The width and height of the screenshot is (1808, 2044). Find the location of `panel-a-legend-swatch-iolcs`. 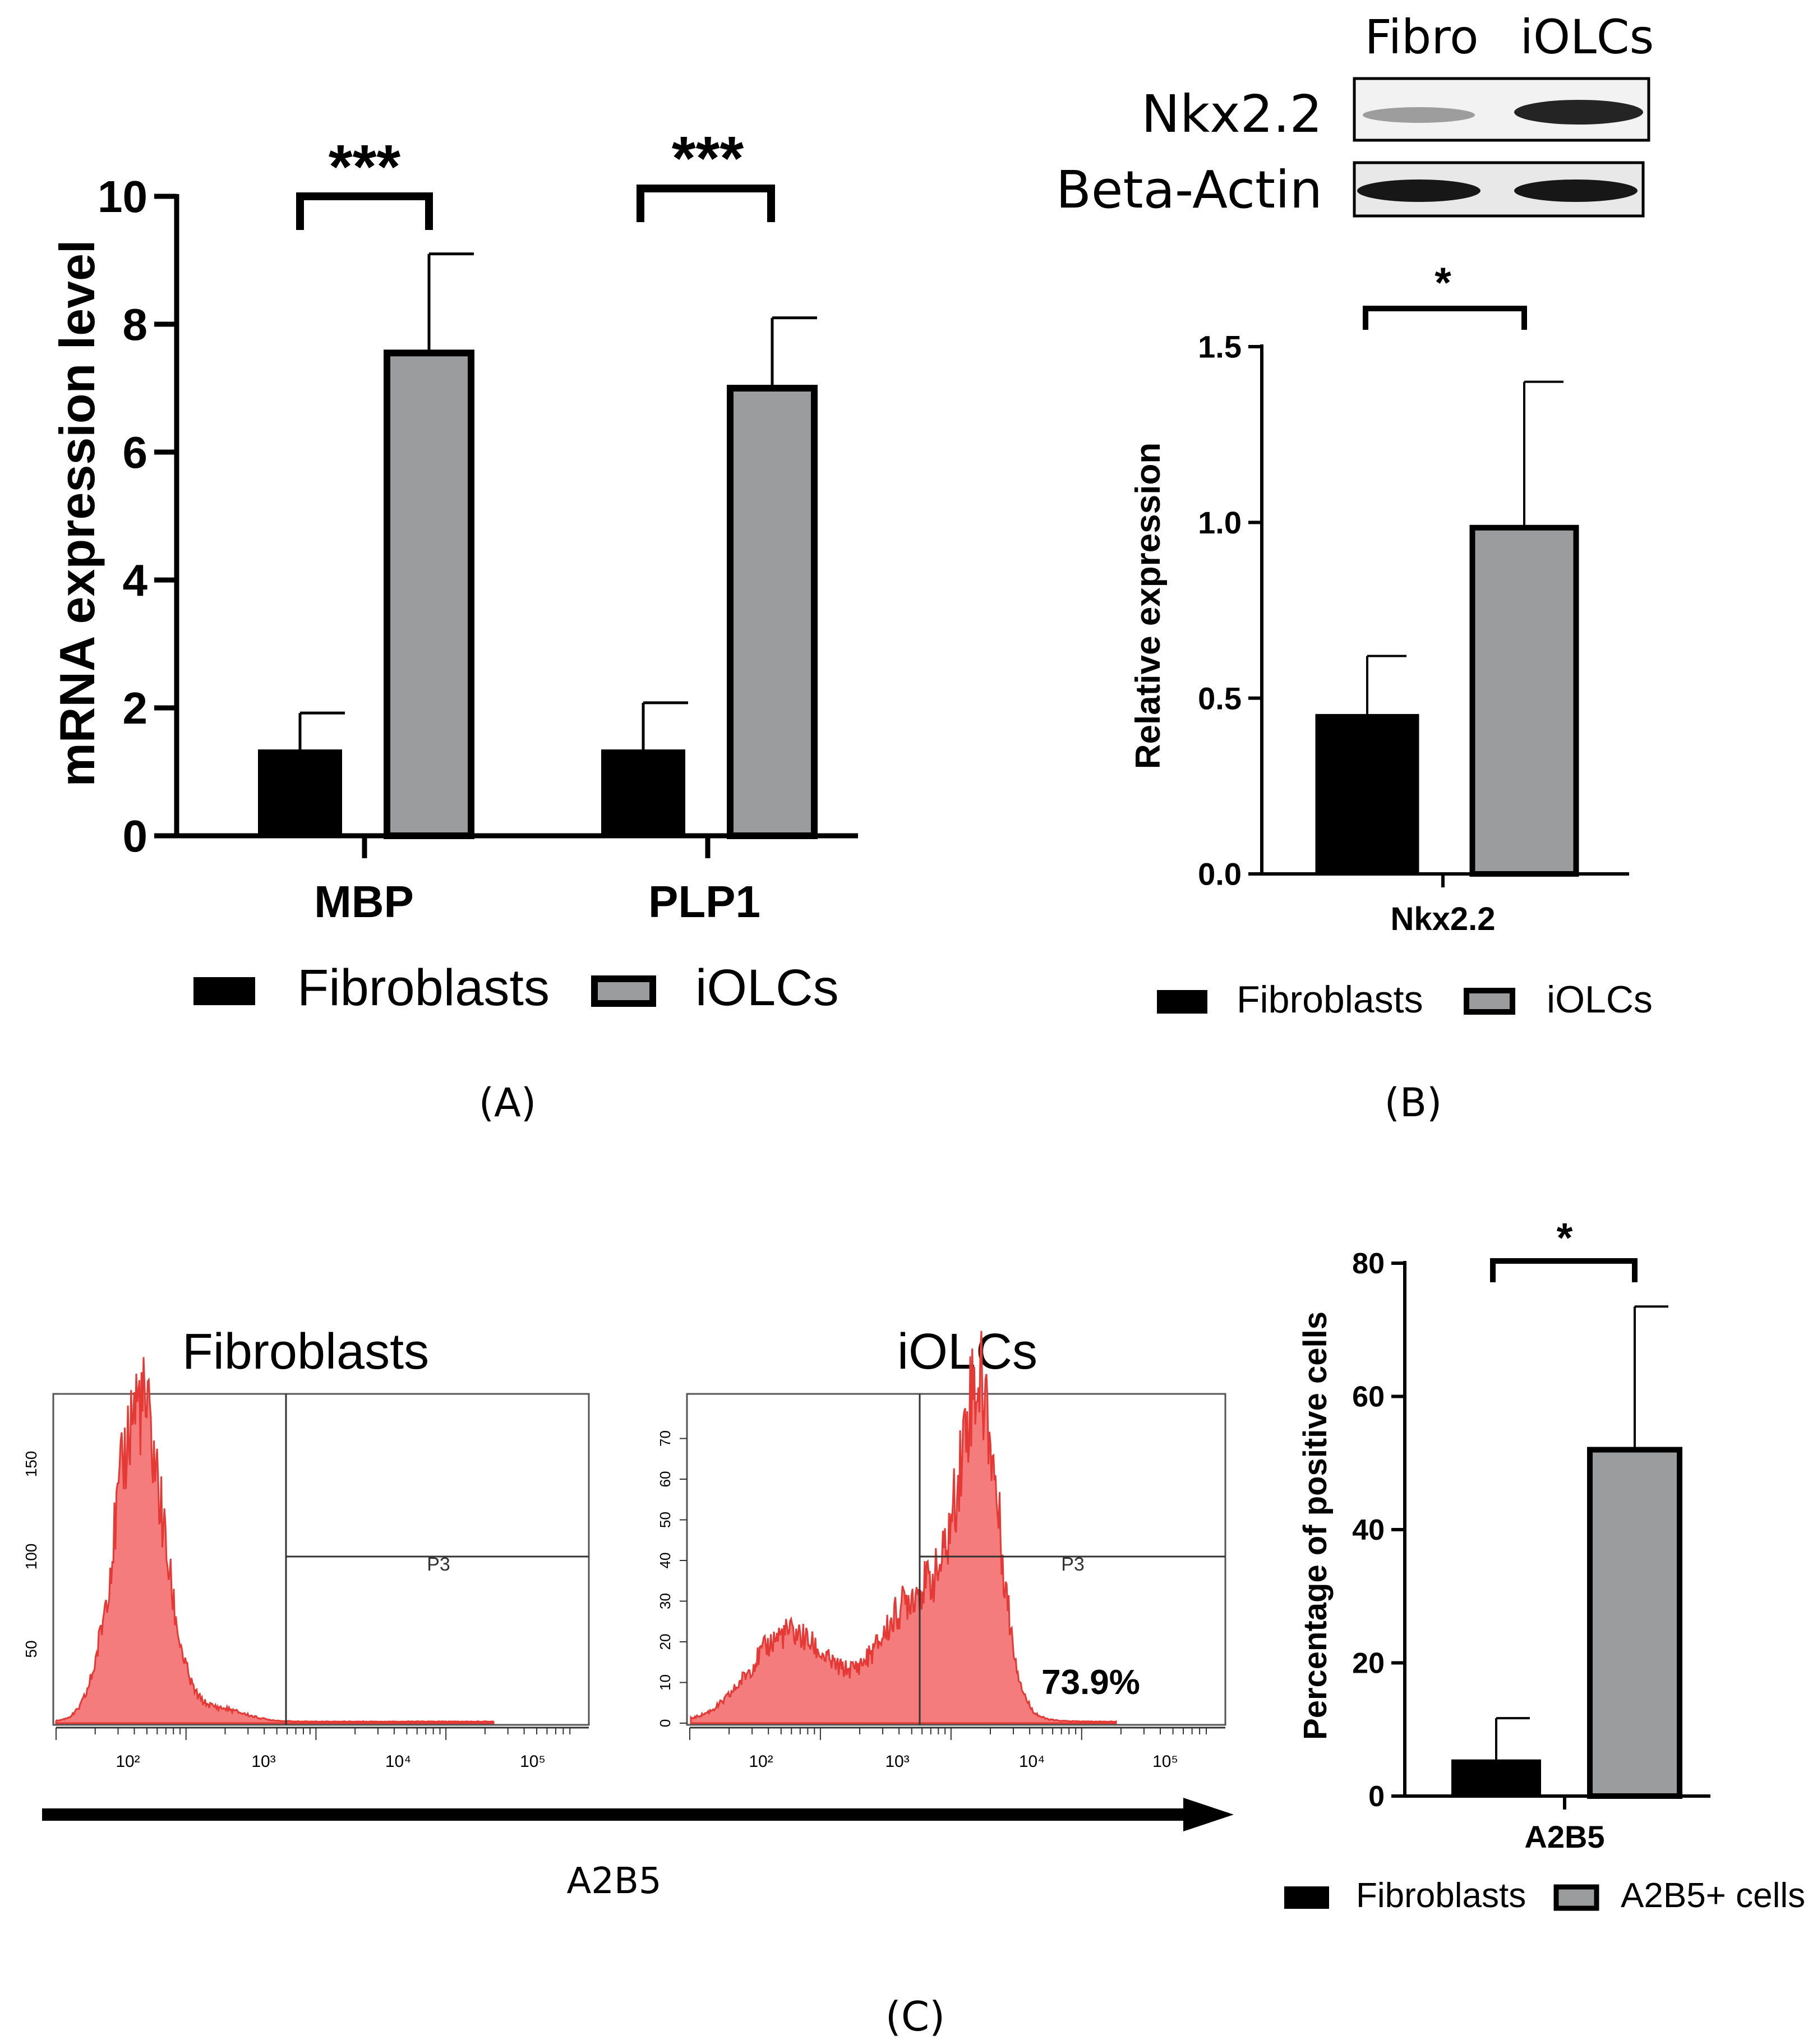

panel-a-legend-swatch-iolcs is located at coordinates (623, 991).